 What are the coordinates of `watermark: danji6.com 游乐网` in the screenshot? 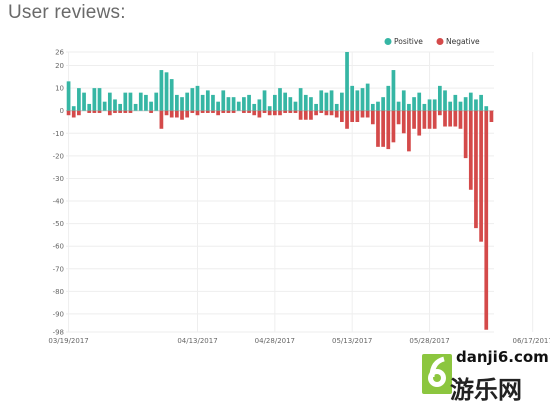 It's located at (484, 375).